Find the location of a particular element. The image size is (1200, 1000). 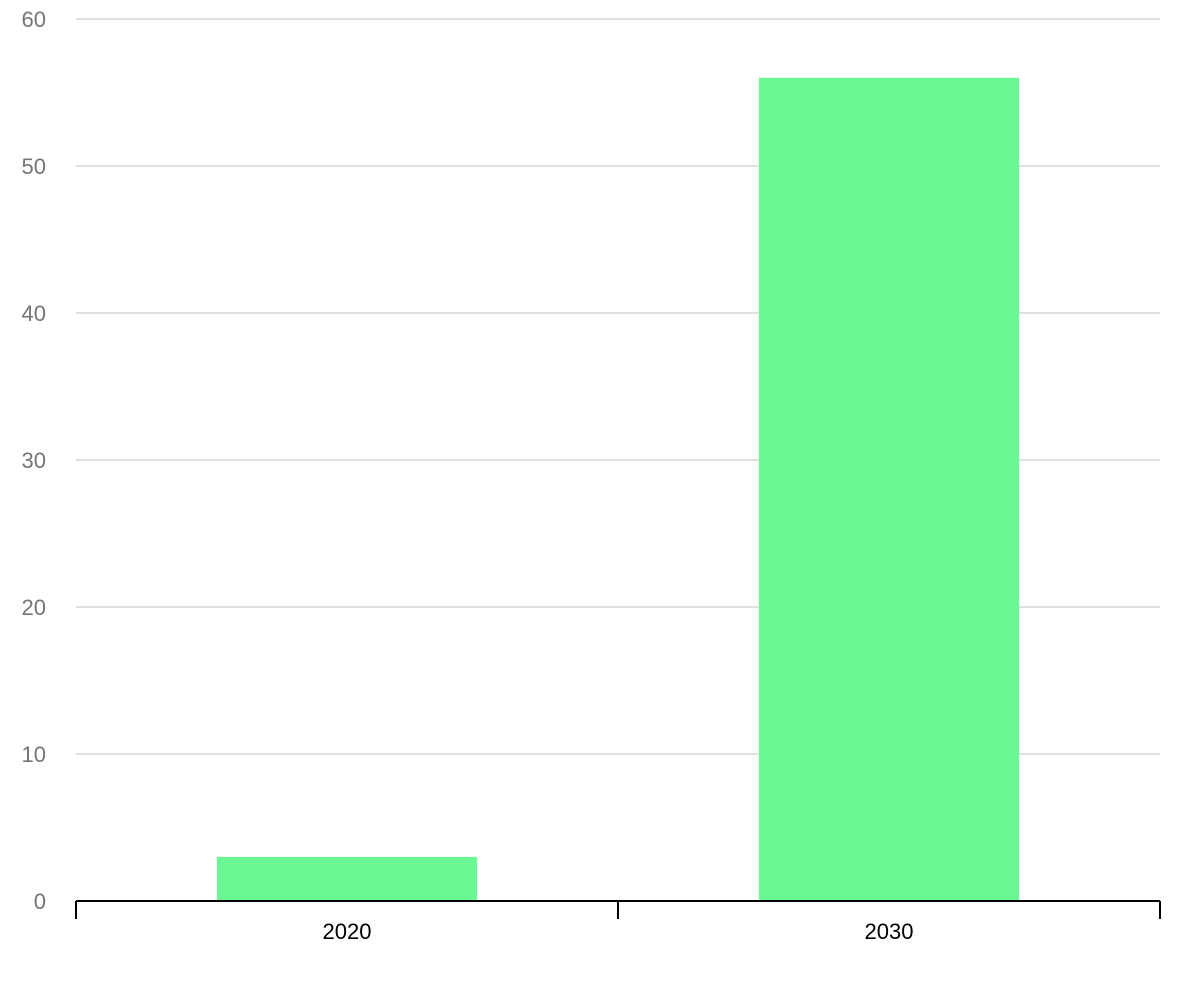

y-tick-label: 40 is located at coordinates (34, 313).